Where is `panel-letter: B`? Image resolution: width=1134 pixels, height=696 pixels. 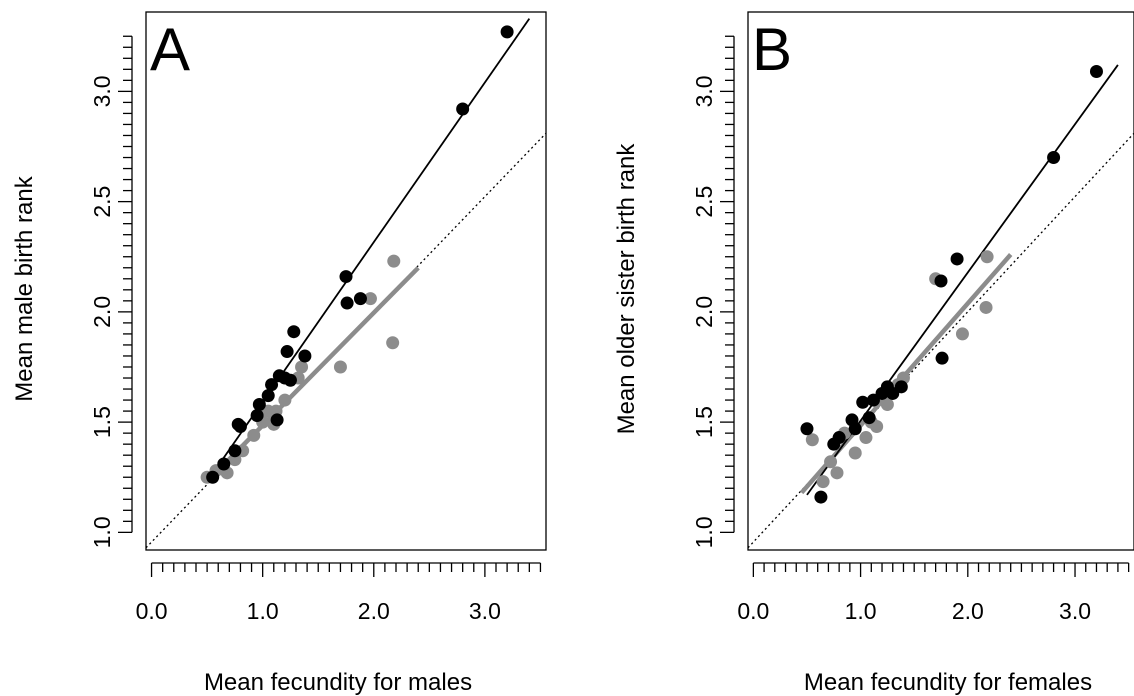 panel-letter: B is located at coordinates (772, 49).